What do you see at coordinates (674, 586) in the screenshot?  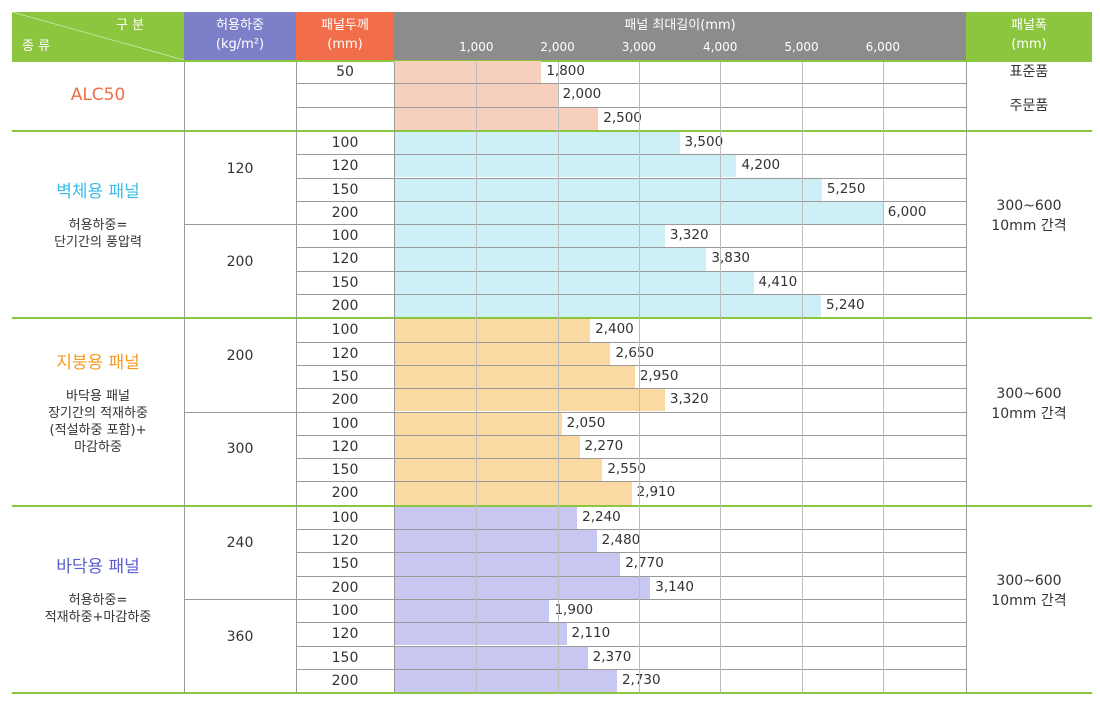 I see `bar-value-label: 3,140` at bounding box center [674, 586].